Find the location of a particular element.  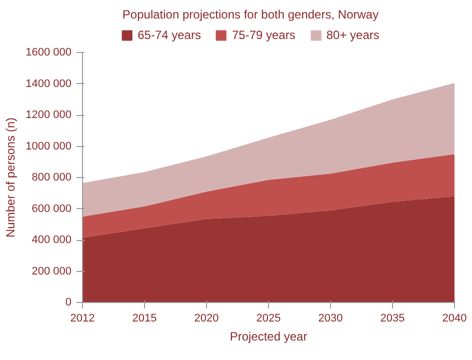

x-tick-label: 2015 is located at coordinates (144, 318).